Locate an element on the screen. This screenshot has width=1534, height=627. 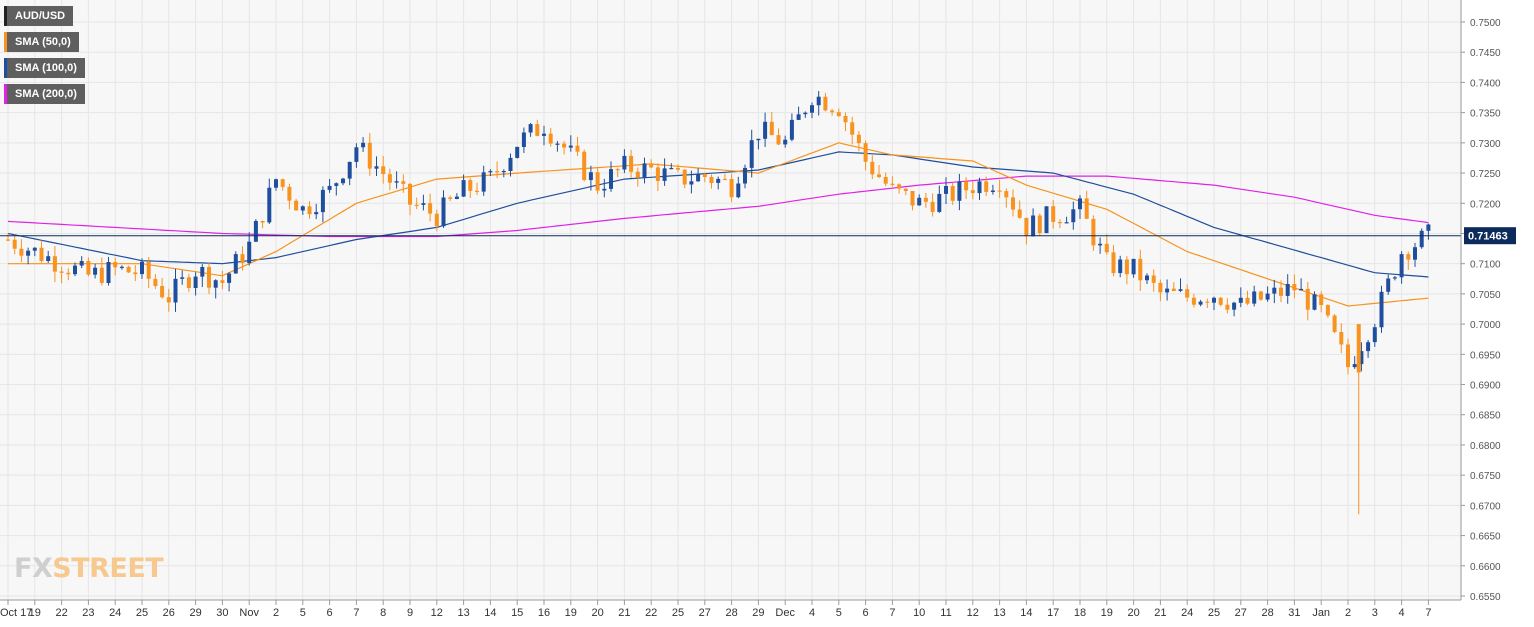
x-tick-label: 21 is located at coordinates (624, 613).